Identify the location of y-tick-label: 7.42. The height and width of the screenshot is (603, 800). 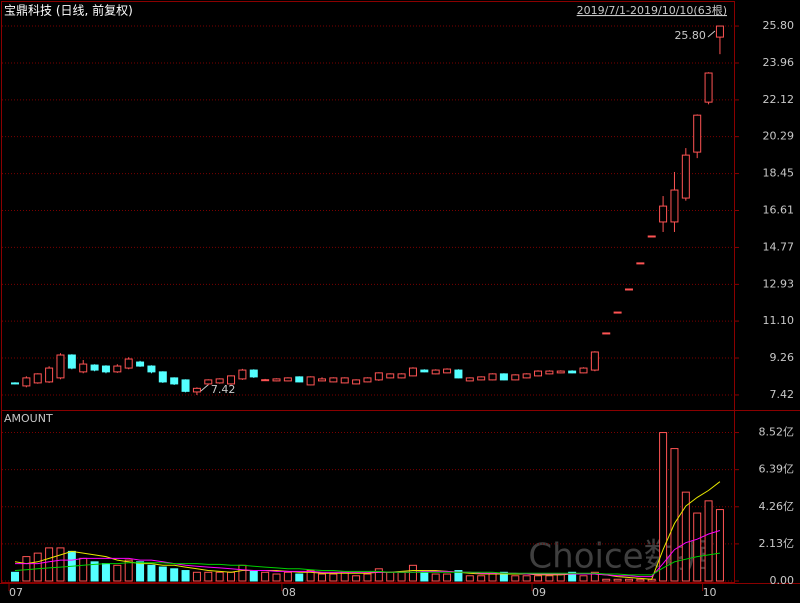
(782, 394).